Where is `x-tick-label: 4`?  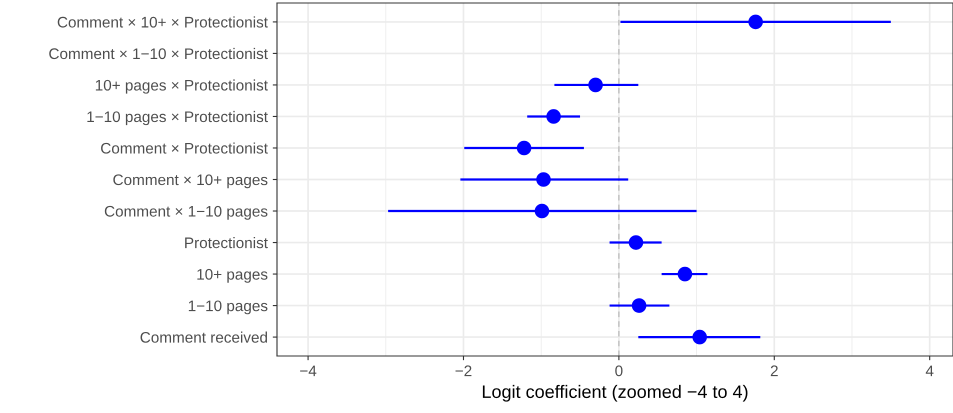 x-tick-label: 4 is located at coordinates (930, 371).